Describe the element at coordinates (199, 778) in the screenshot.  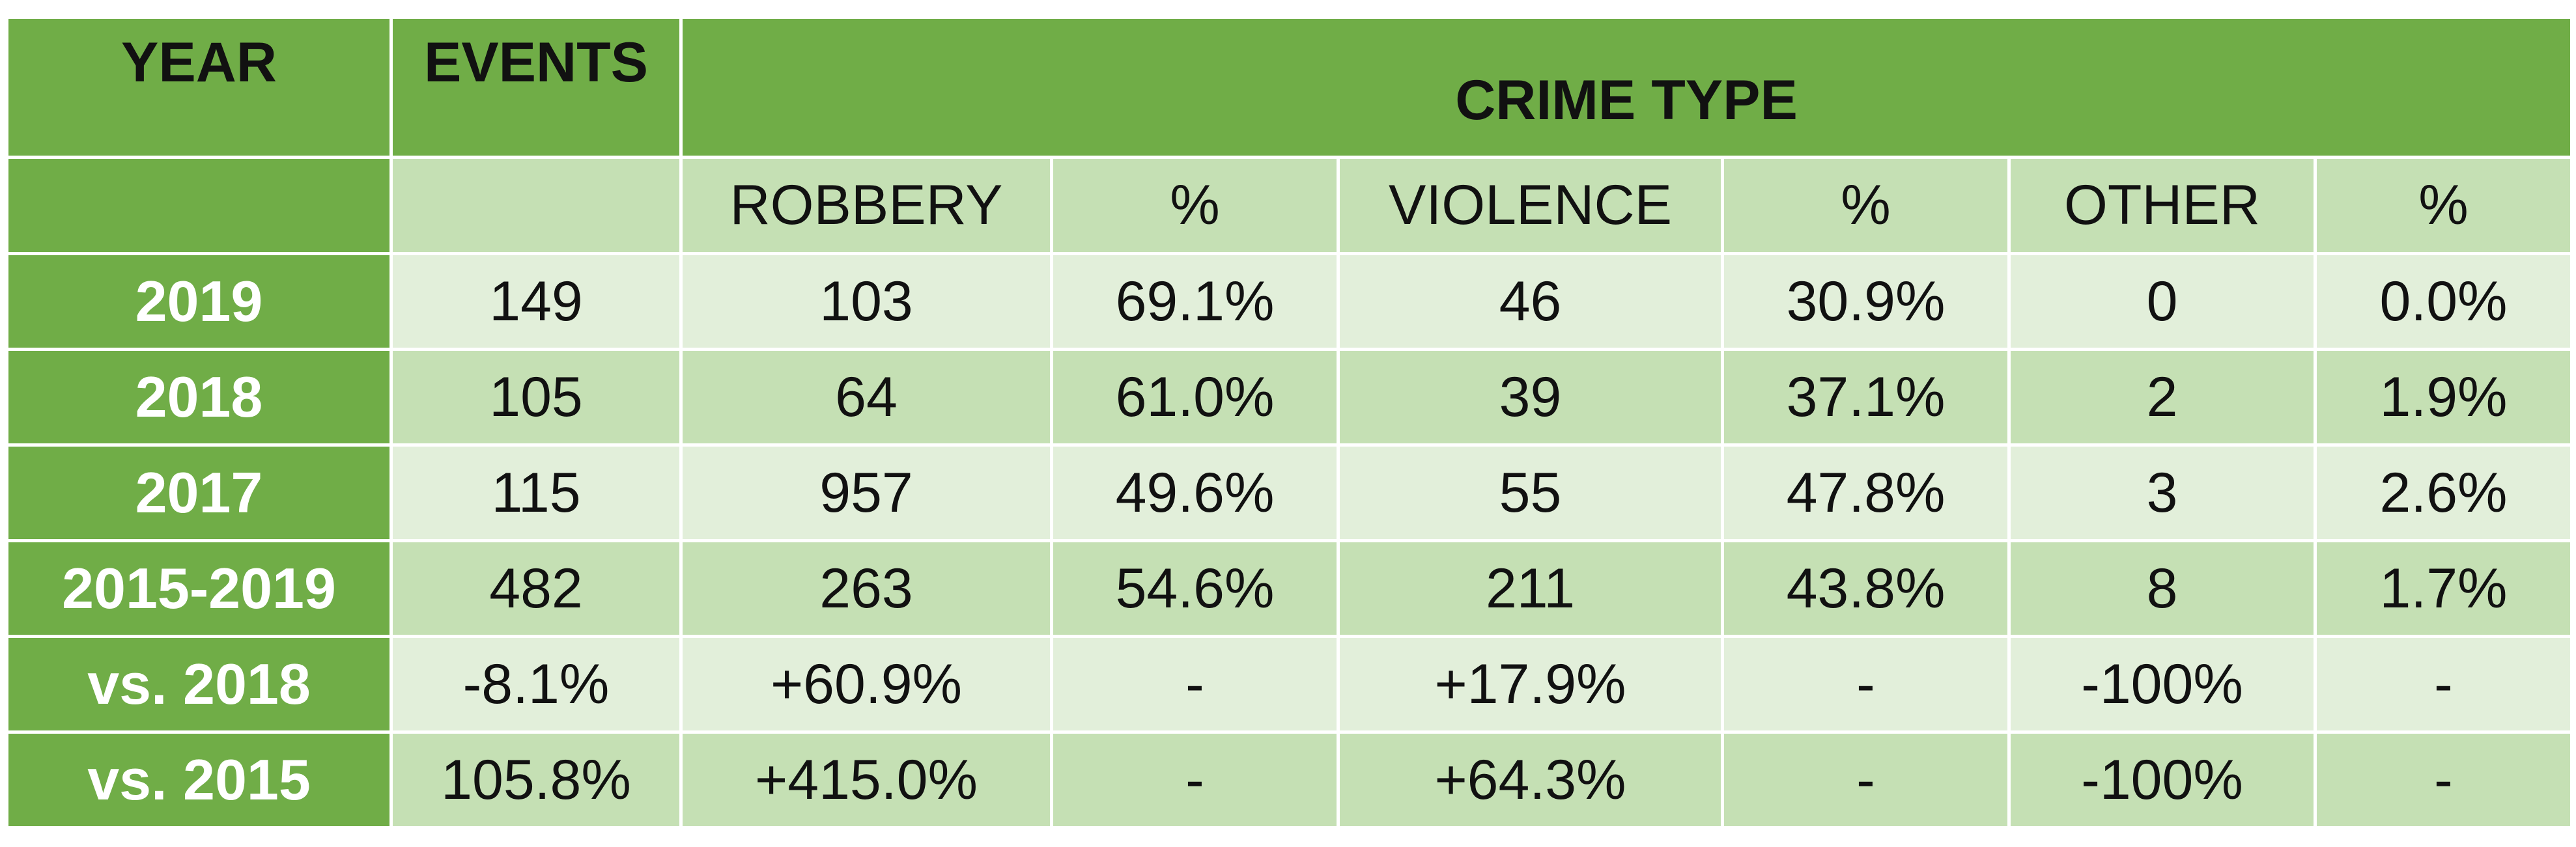
I see `row-label: vs. 2015` at that location.